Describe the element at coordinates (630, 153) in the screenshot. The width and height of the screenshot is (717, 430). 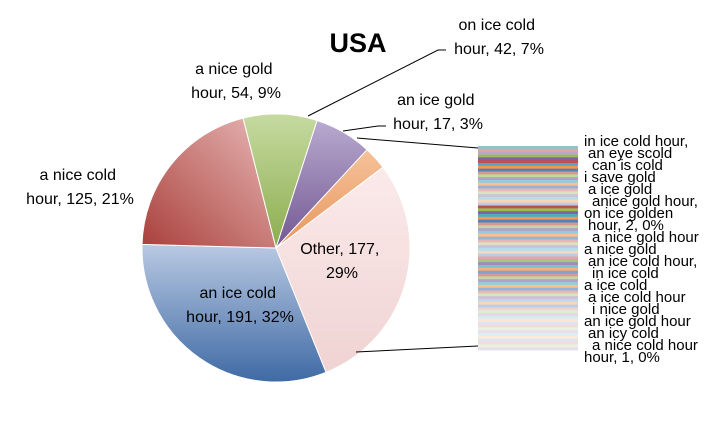
I see `breakout-label: an eye scold` at that location.